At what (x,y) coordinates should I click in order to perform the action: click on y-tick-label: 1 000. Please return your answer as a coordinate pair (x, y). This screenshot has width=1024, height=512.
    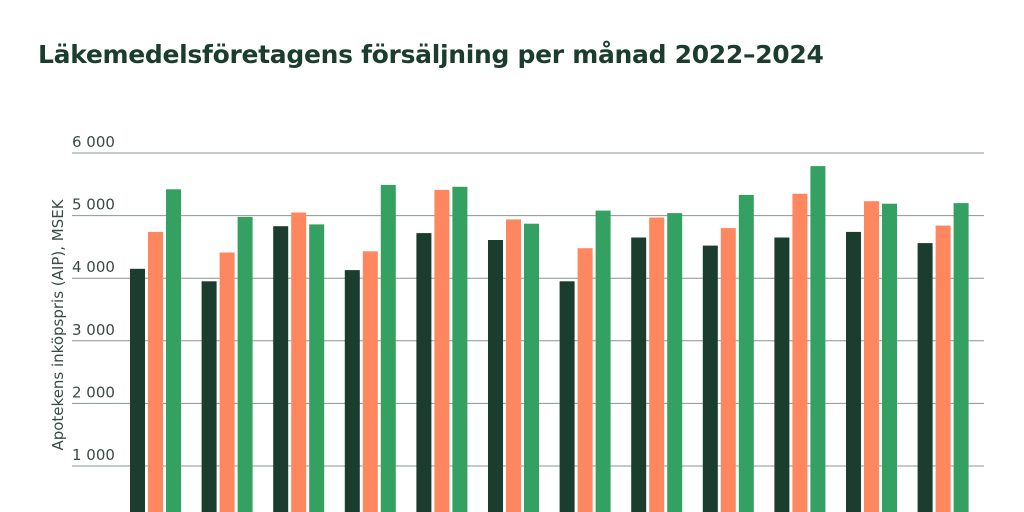
    Looking at the image, I should click on (93, 455).